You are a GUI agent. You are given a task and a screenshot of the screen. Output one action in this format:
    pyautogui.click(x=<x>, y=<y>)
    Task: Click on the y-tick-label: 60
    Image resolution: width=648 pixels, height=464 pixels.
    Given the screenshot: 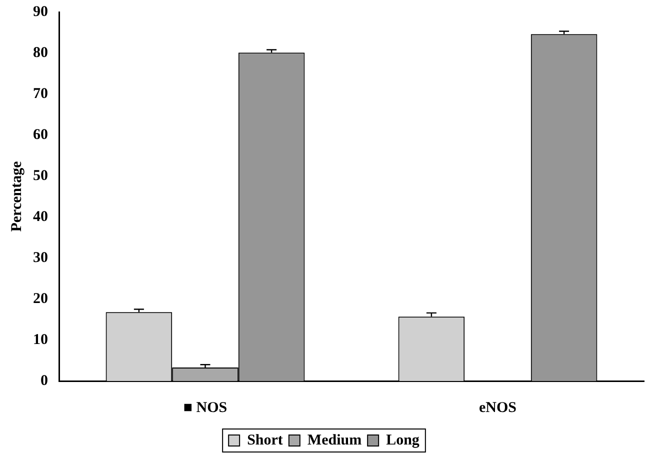 What is the action you would take?
    pyautogui.click(x=40, y=134)
    